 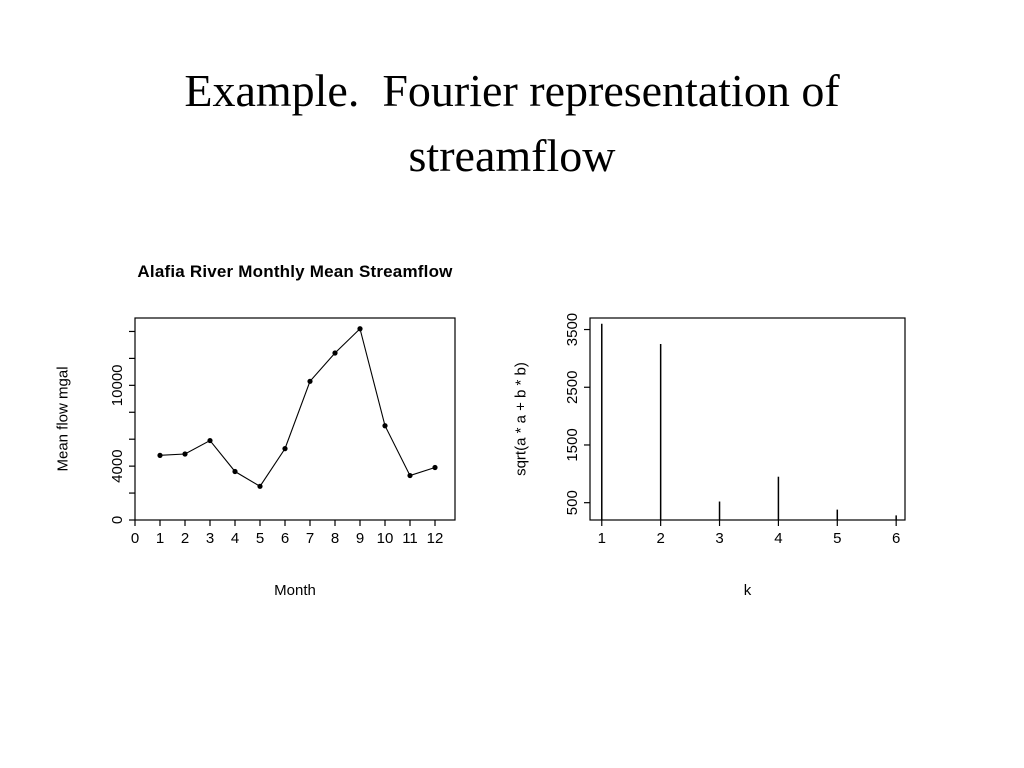 I want to click on fourier-chart-ylabel: sqrt(a * a + b * b), so click(x=521, y=419).